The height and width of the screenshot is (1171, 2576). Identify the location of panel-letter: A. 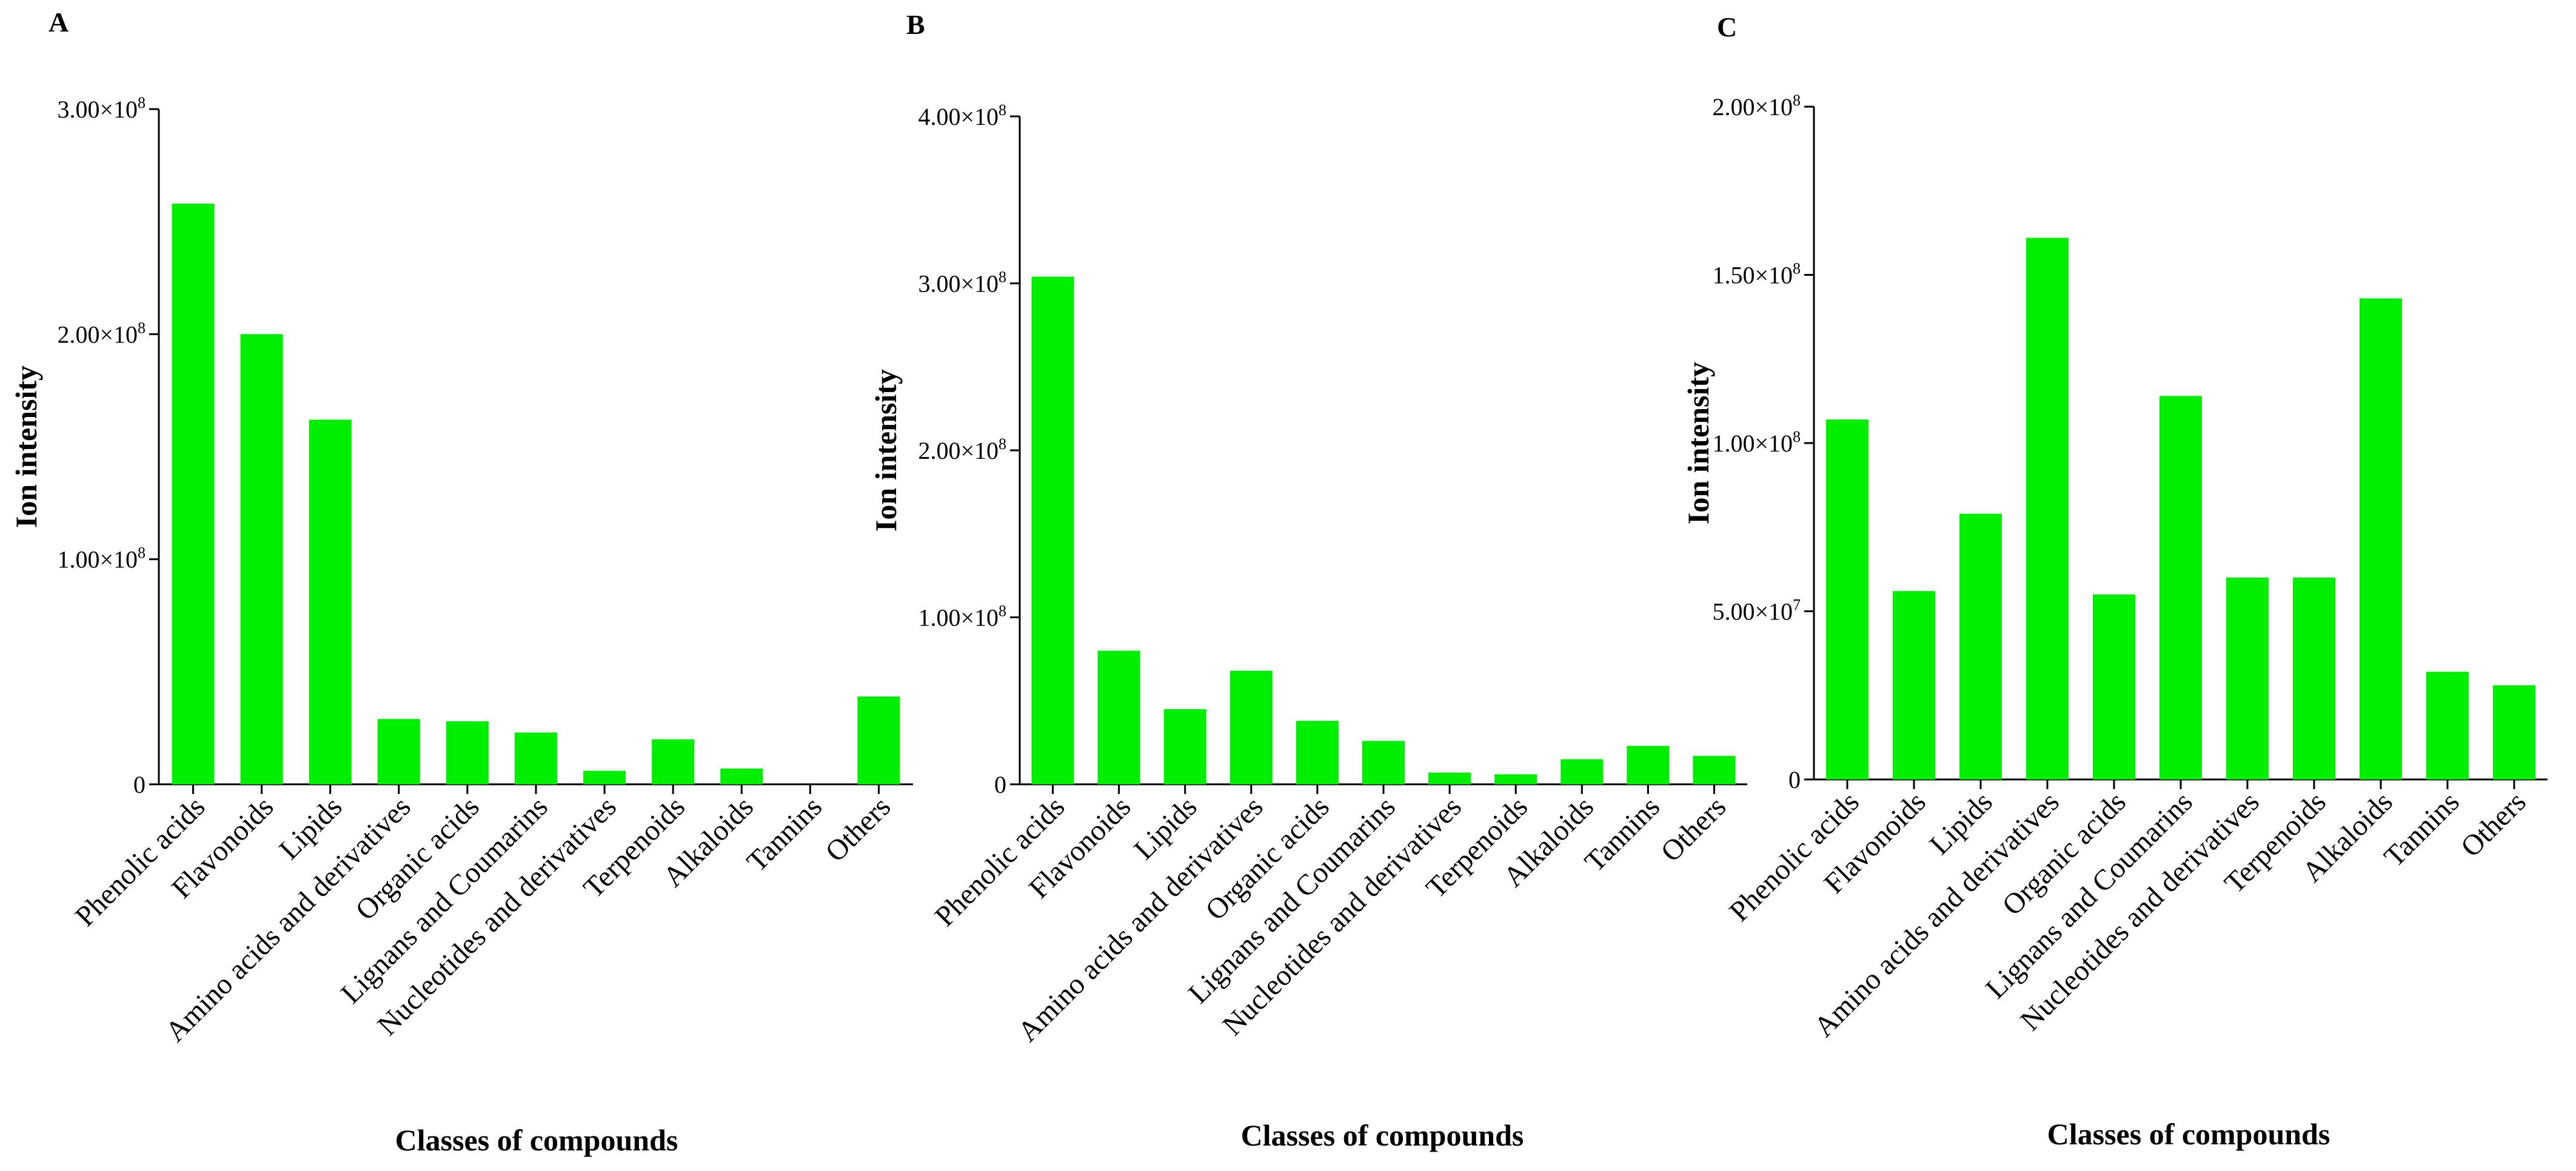
(59, 22).